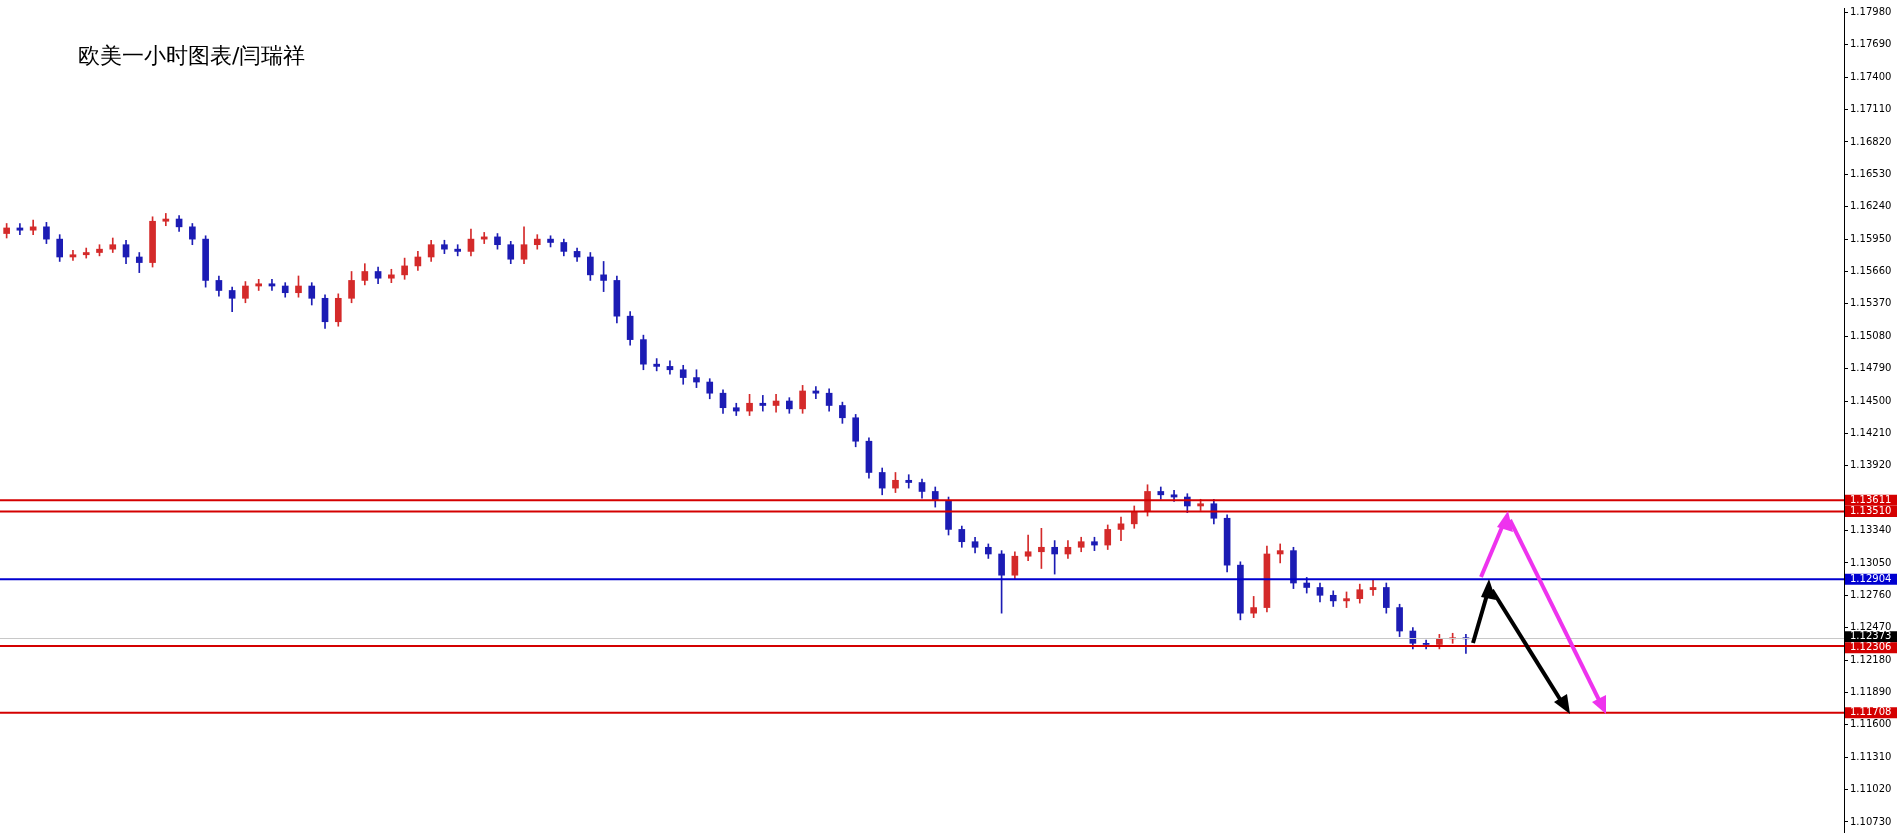 This screenshot has width=1898, height=840. I want to click on y-tick-label: 1.15660, so click(1871, 271).